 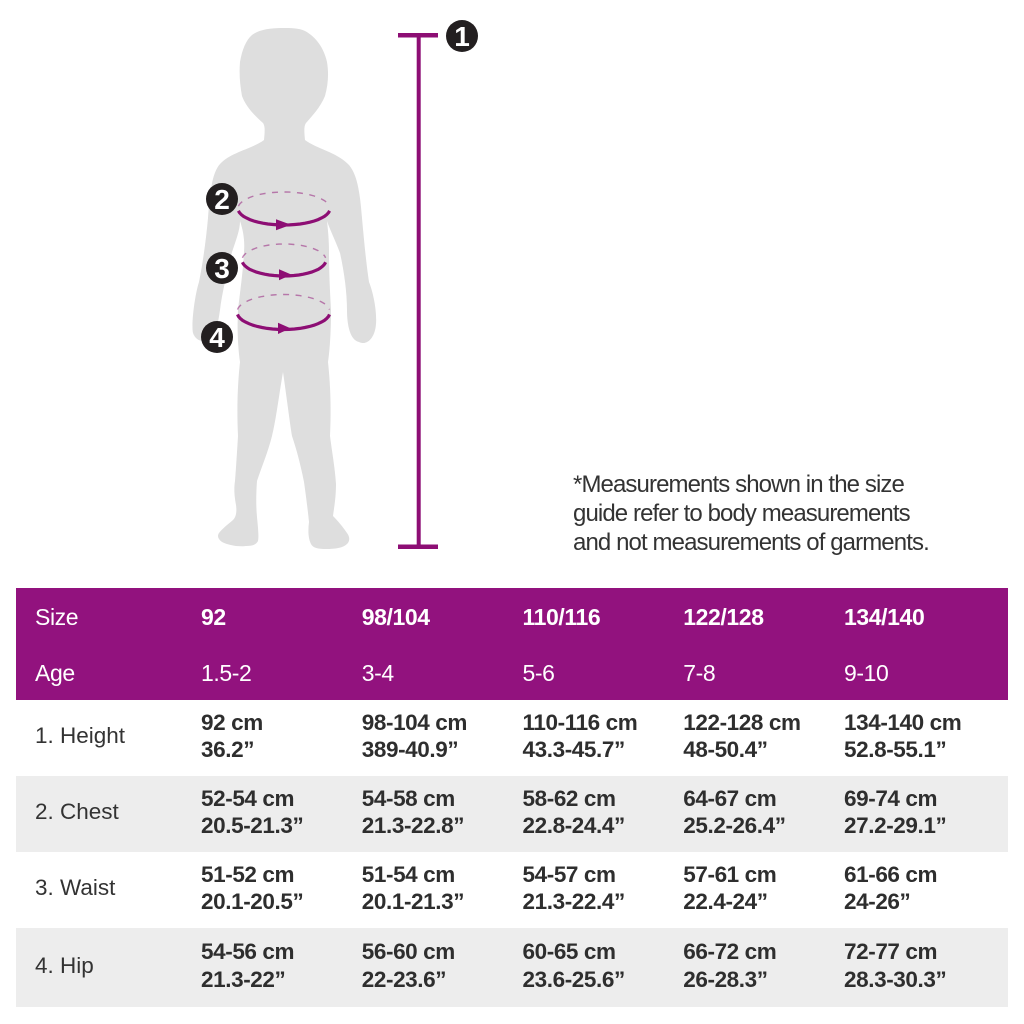 I want to click on svg-text: 4, so click(x=217, y=337).